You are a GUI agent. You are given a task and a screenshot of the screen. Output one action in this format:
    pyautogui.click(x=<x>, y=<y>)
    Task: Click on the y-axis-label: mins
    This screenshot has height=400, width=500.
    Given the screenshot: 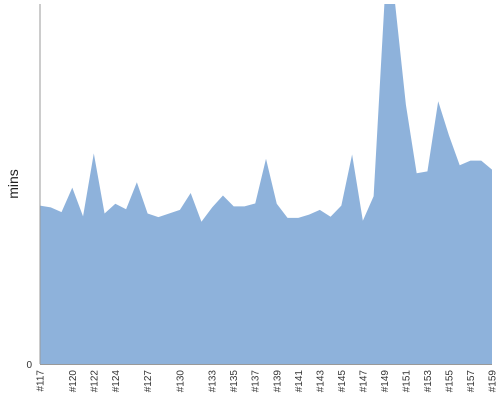 What is the action you would take?
    pyautogui.click(x=13, y=184)
    